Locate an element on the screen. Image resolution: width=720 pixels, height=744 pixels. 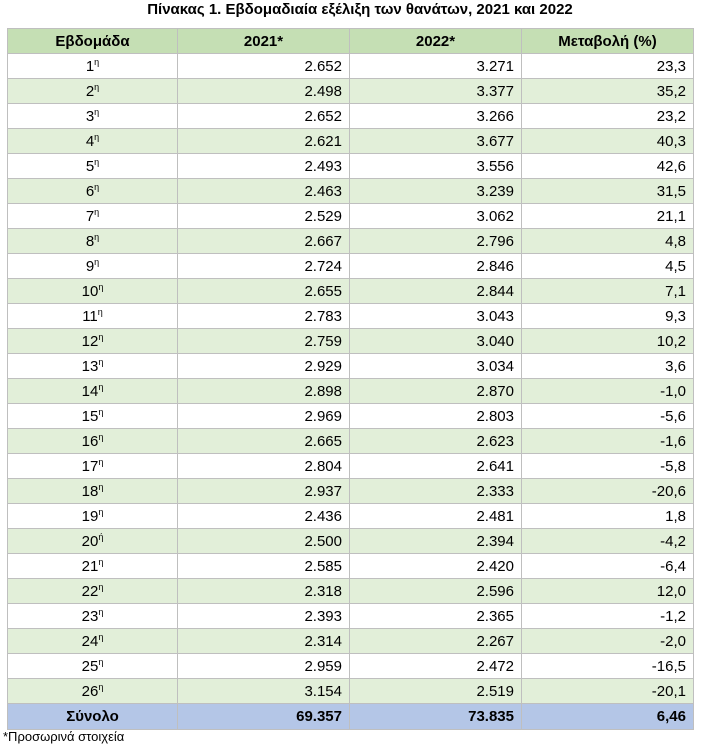
week-cell: 24η is located at coordinates (92, 641).